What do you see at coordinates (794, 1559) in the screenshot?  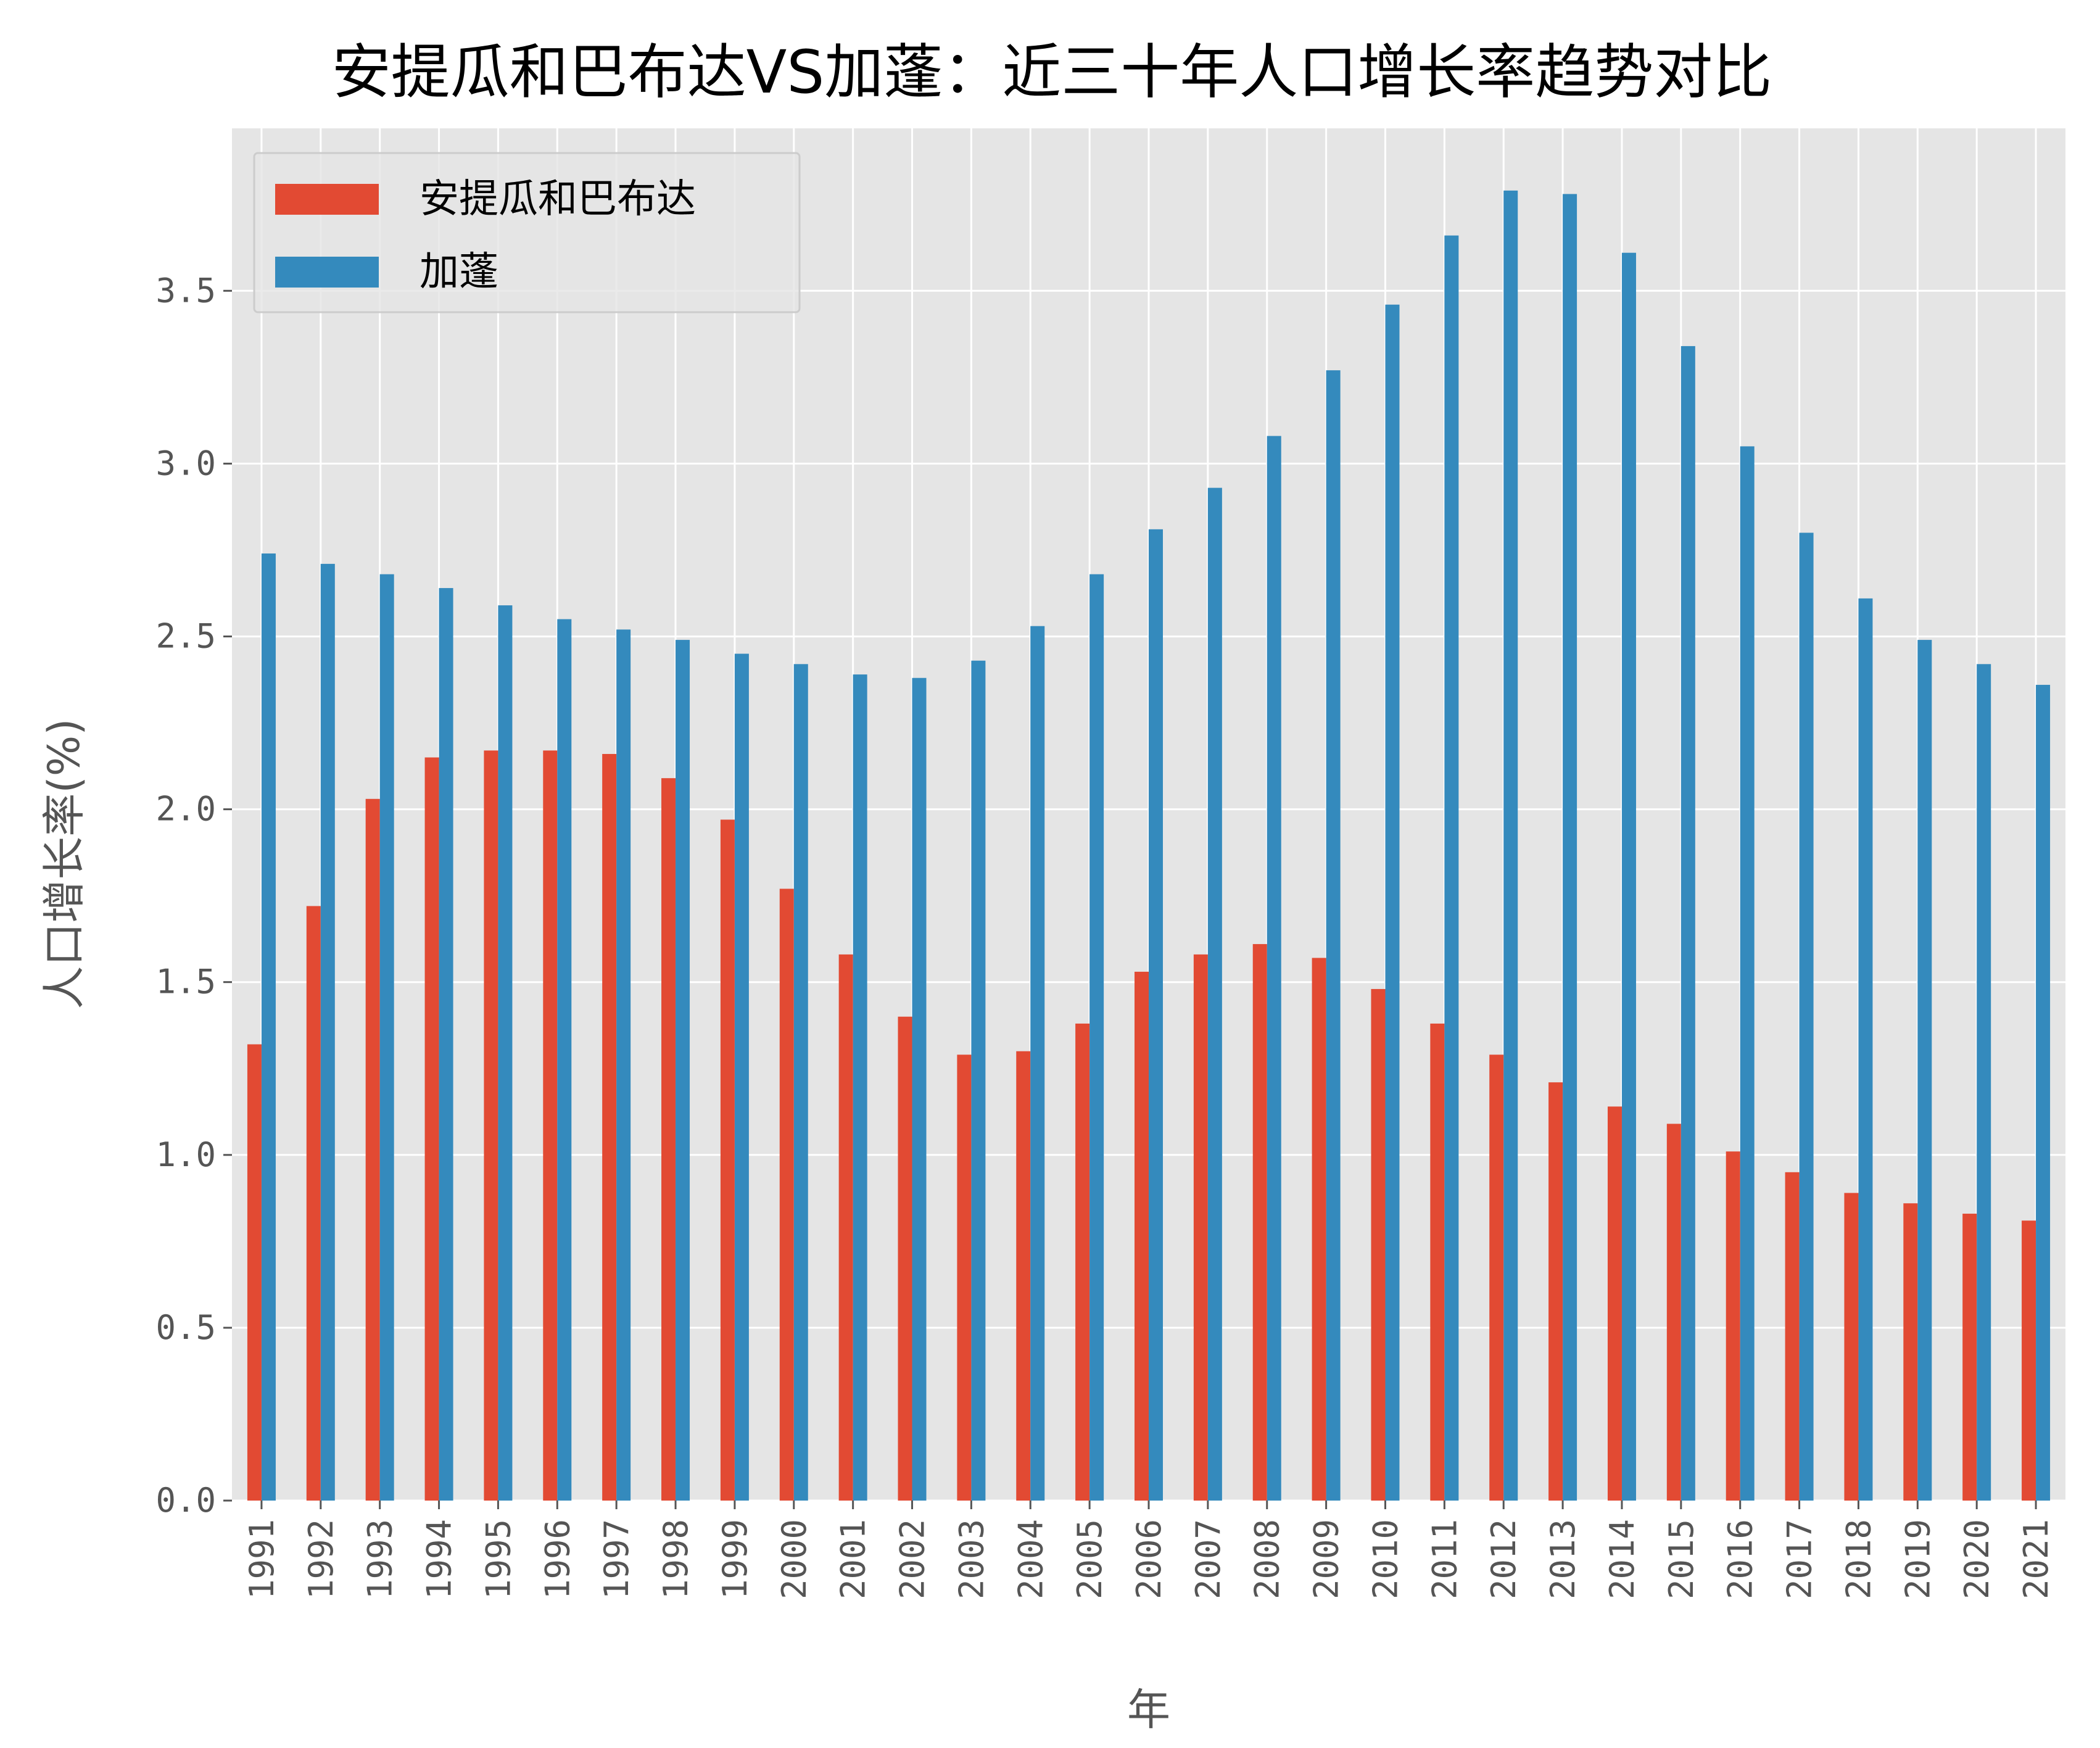 I see `x-tick-label: 2000` at bounding box center [794, 1559].